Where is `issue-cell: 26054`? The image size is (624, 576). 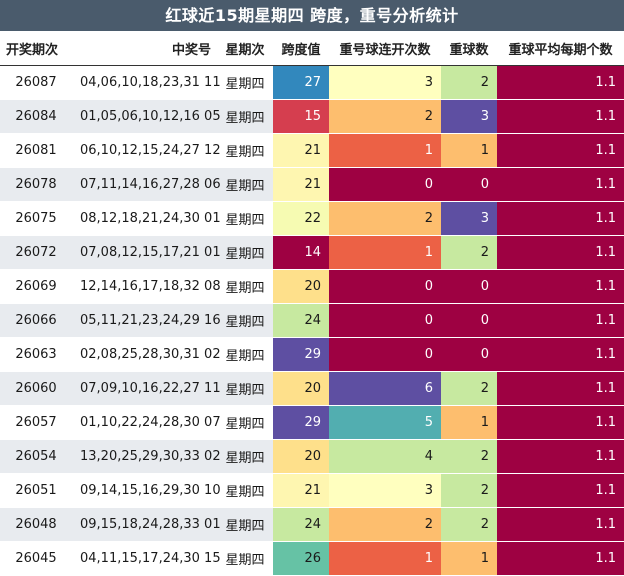 issue-cell: 26054 is located at coordinates (36, 456).